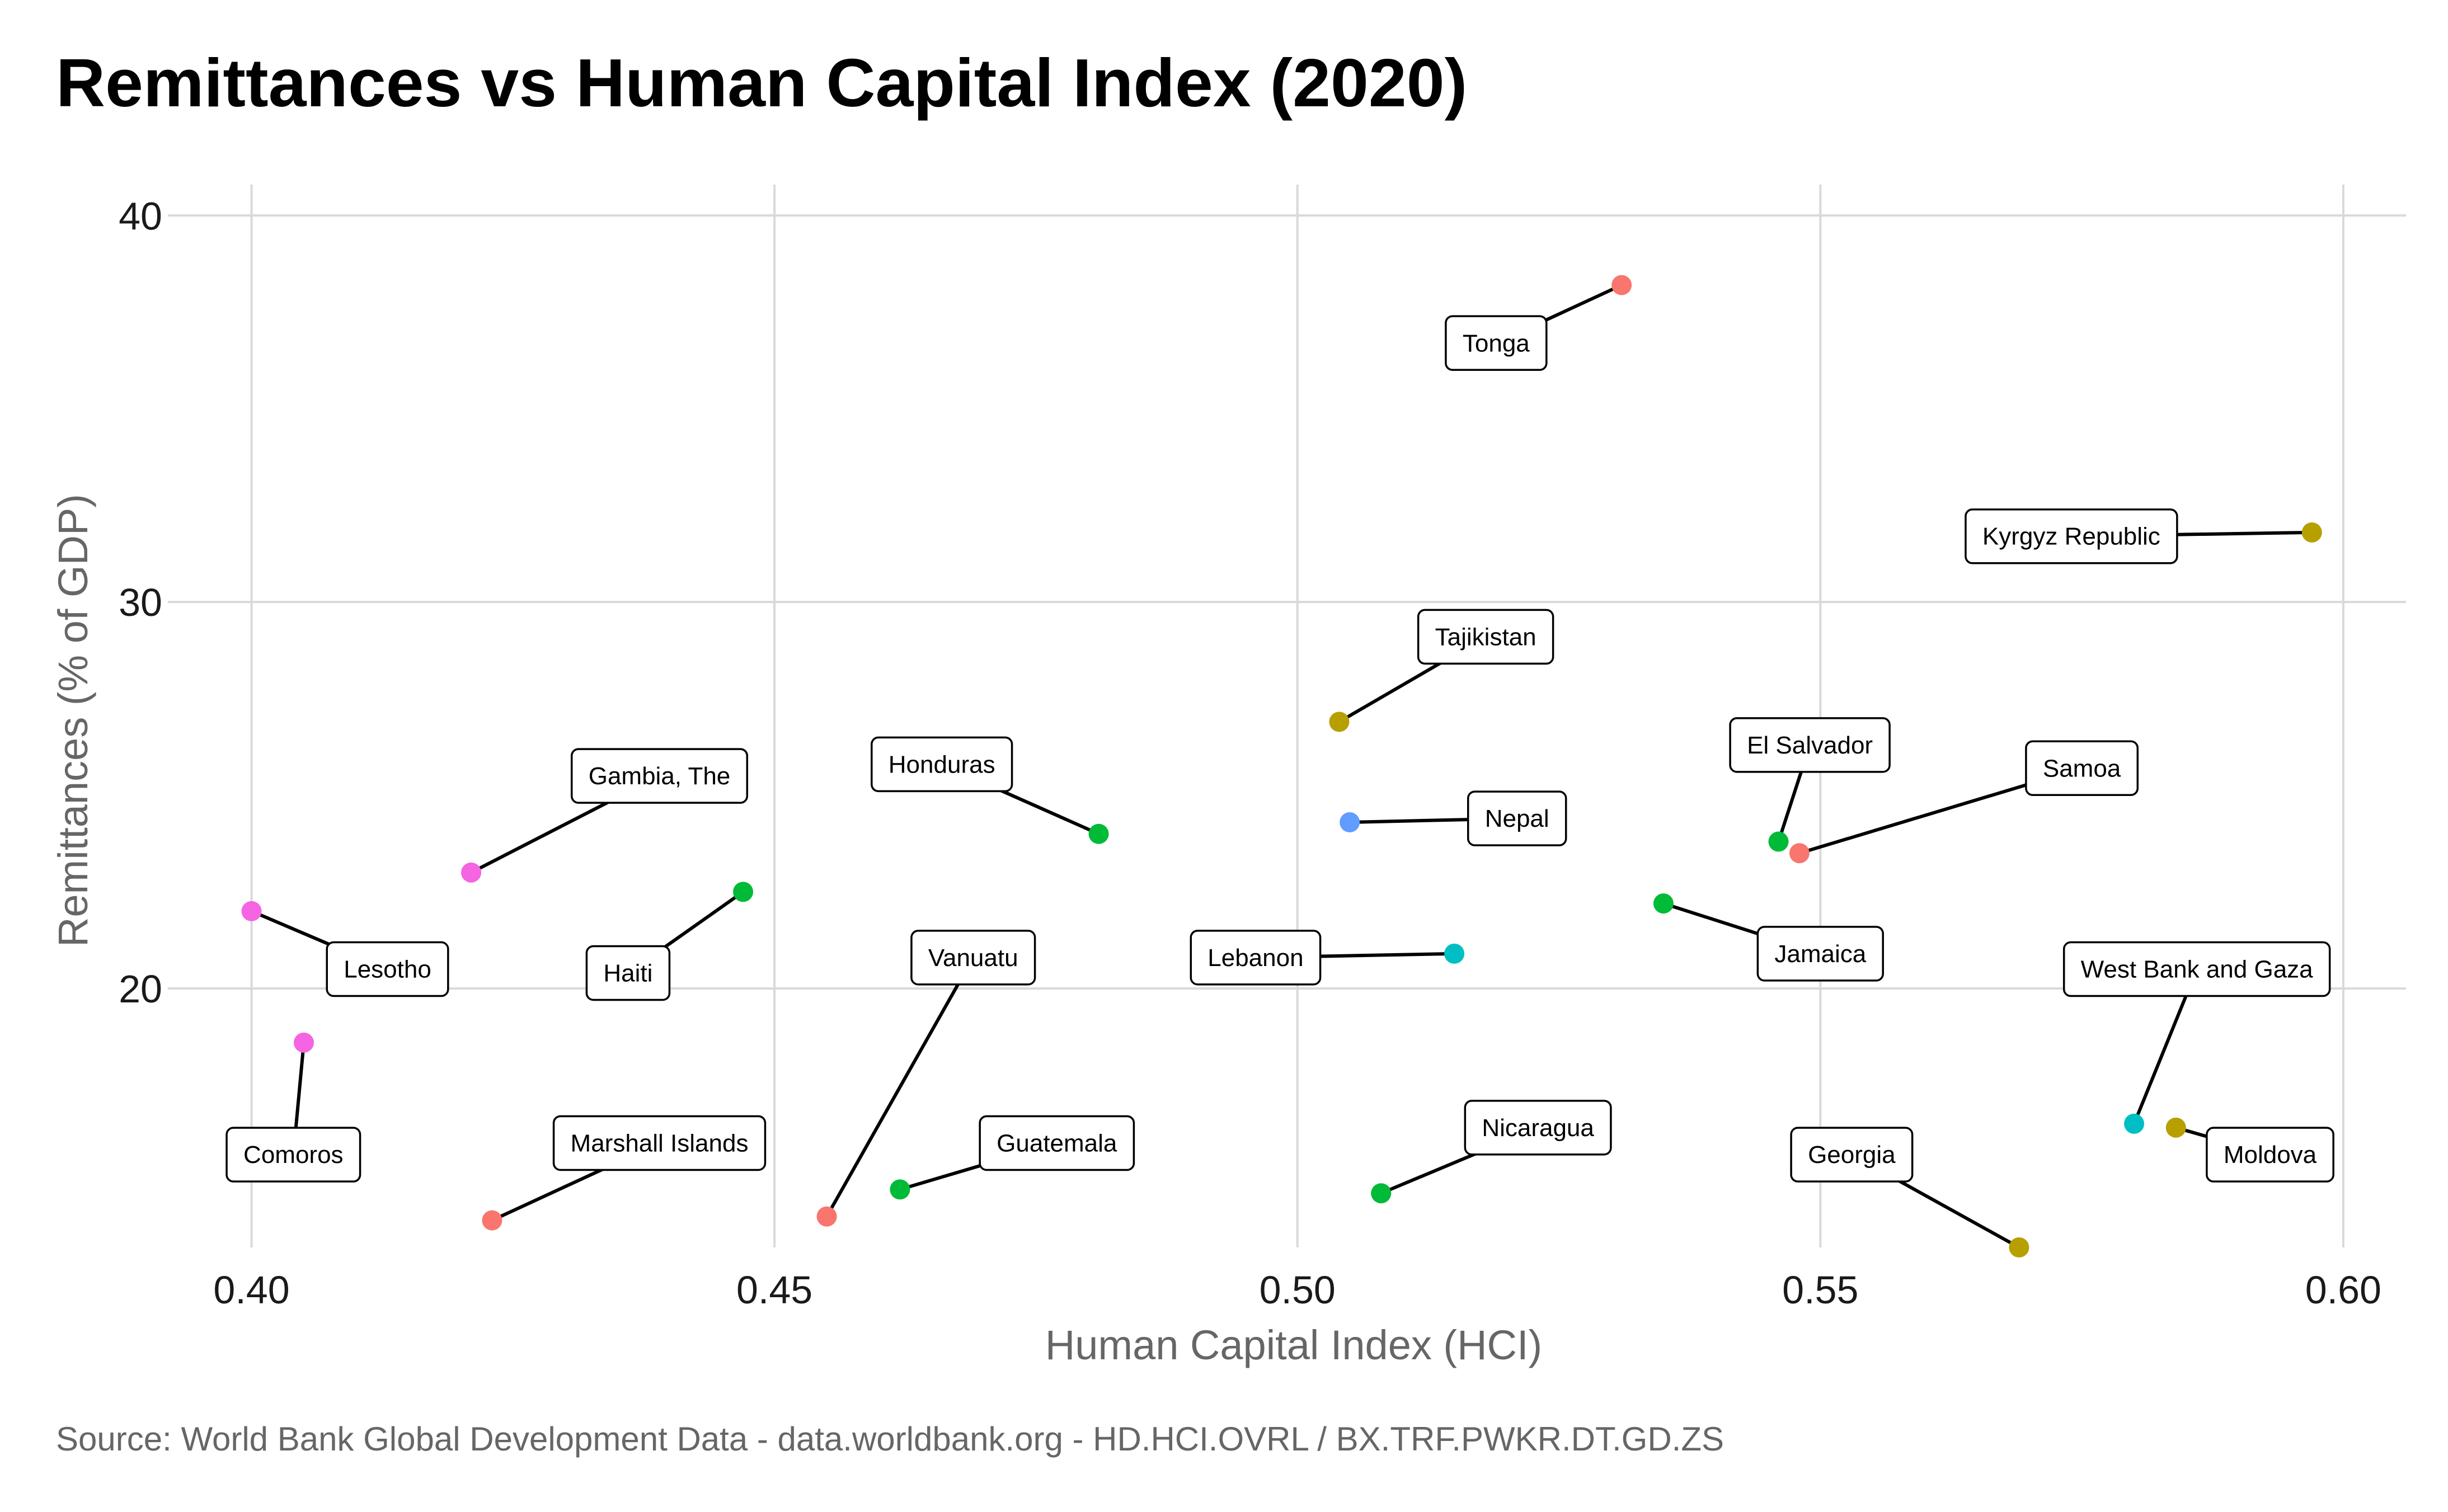 Image resolution: width=2448 pixels, height=1512 pixels. I want to click on point-label-text: Guatemala, so click(1057, 1143).